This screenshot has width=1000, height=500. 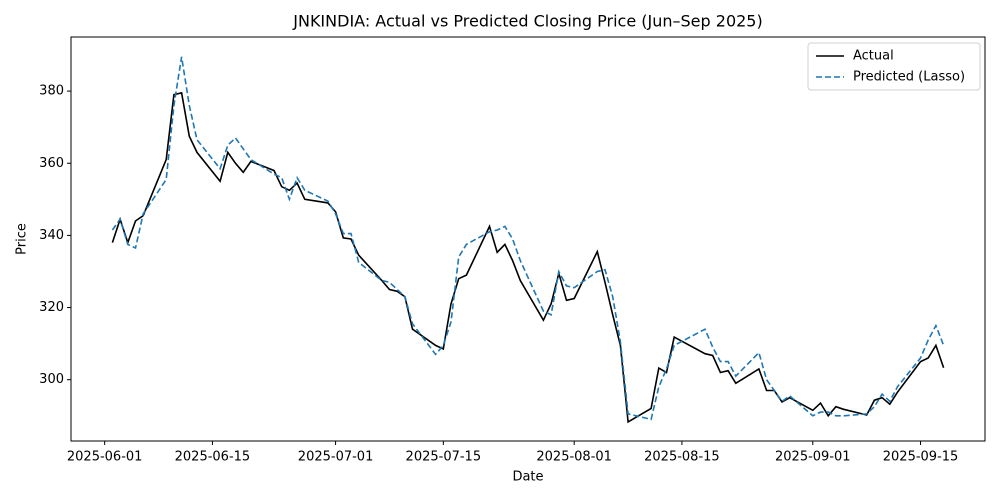 I want to click on legend-label: Predicted (Lasso), so click(x=909, y=77).